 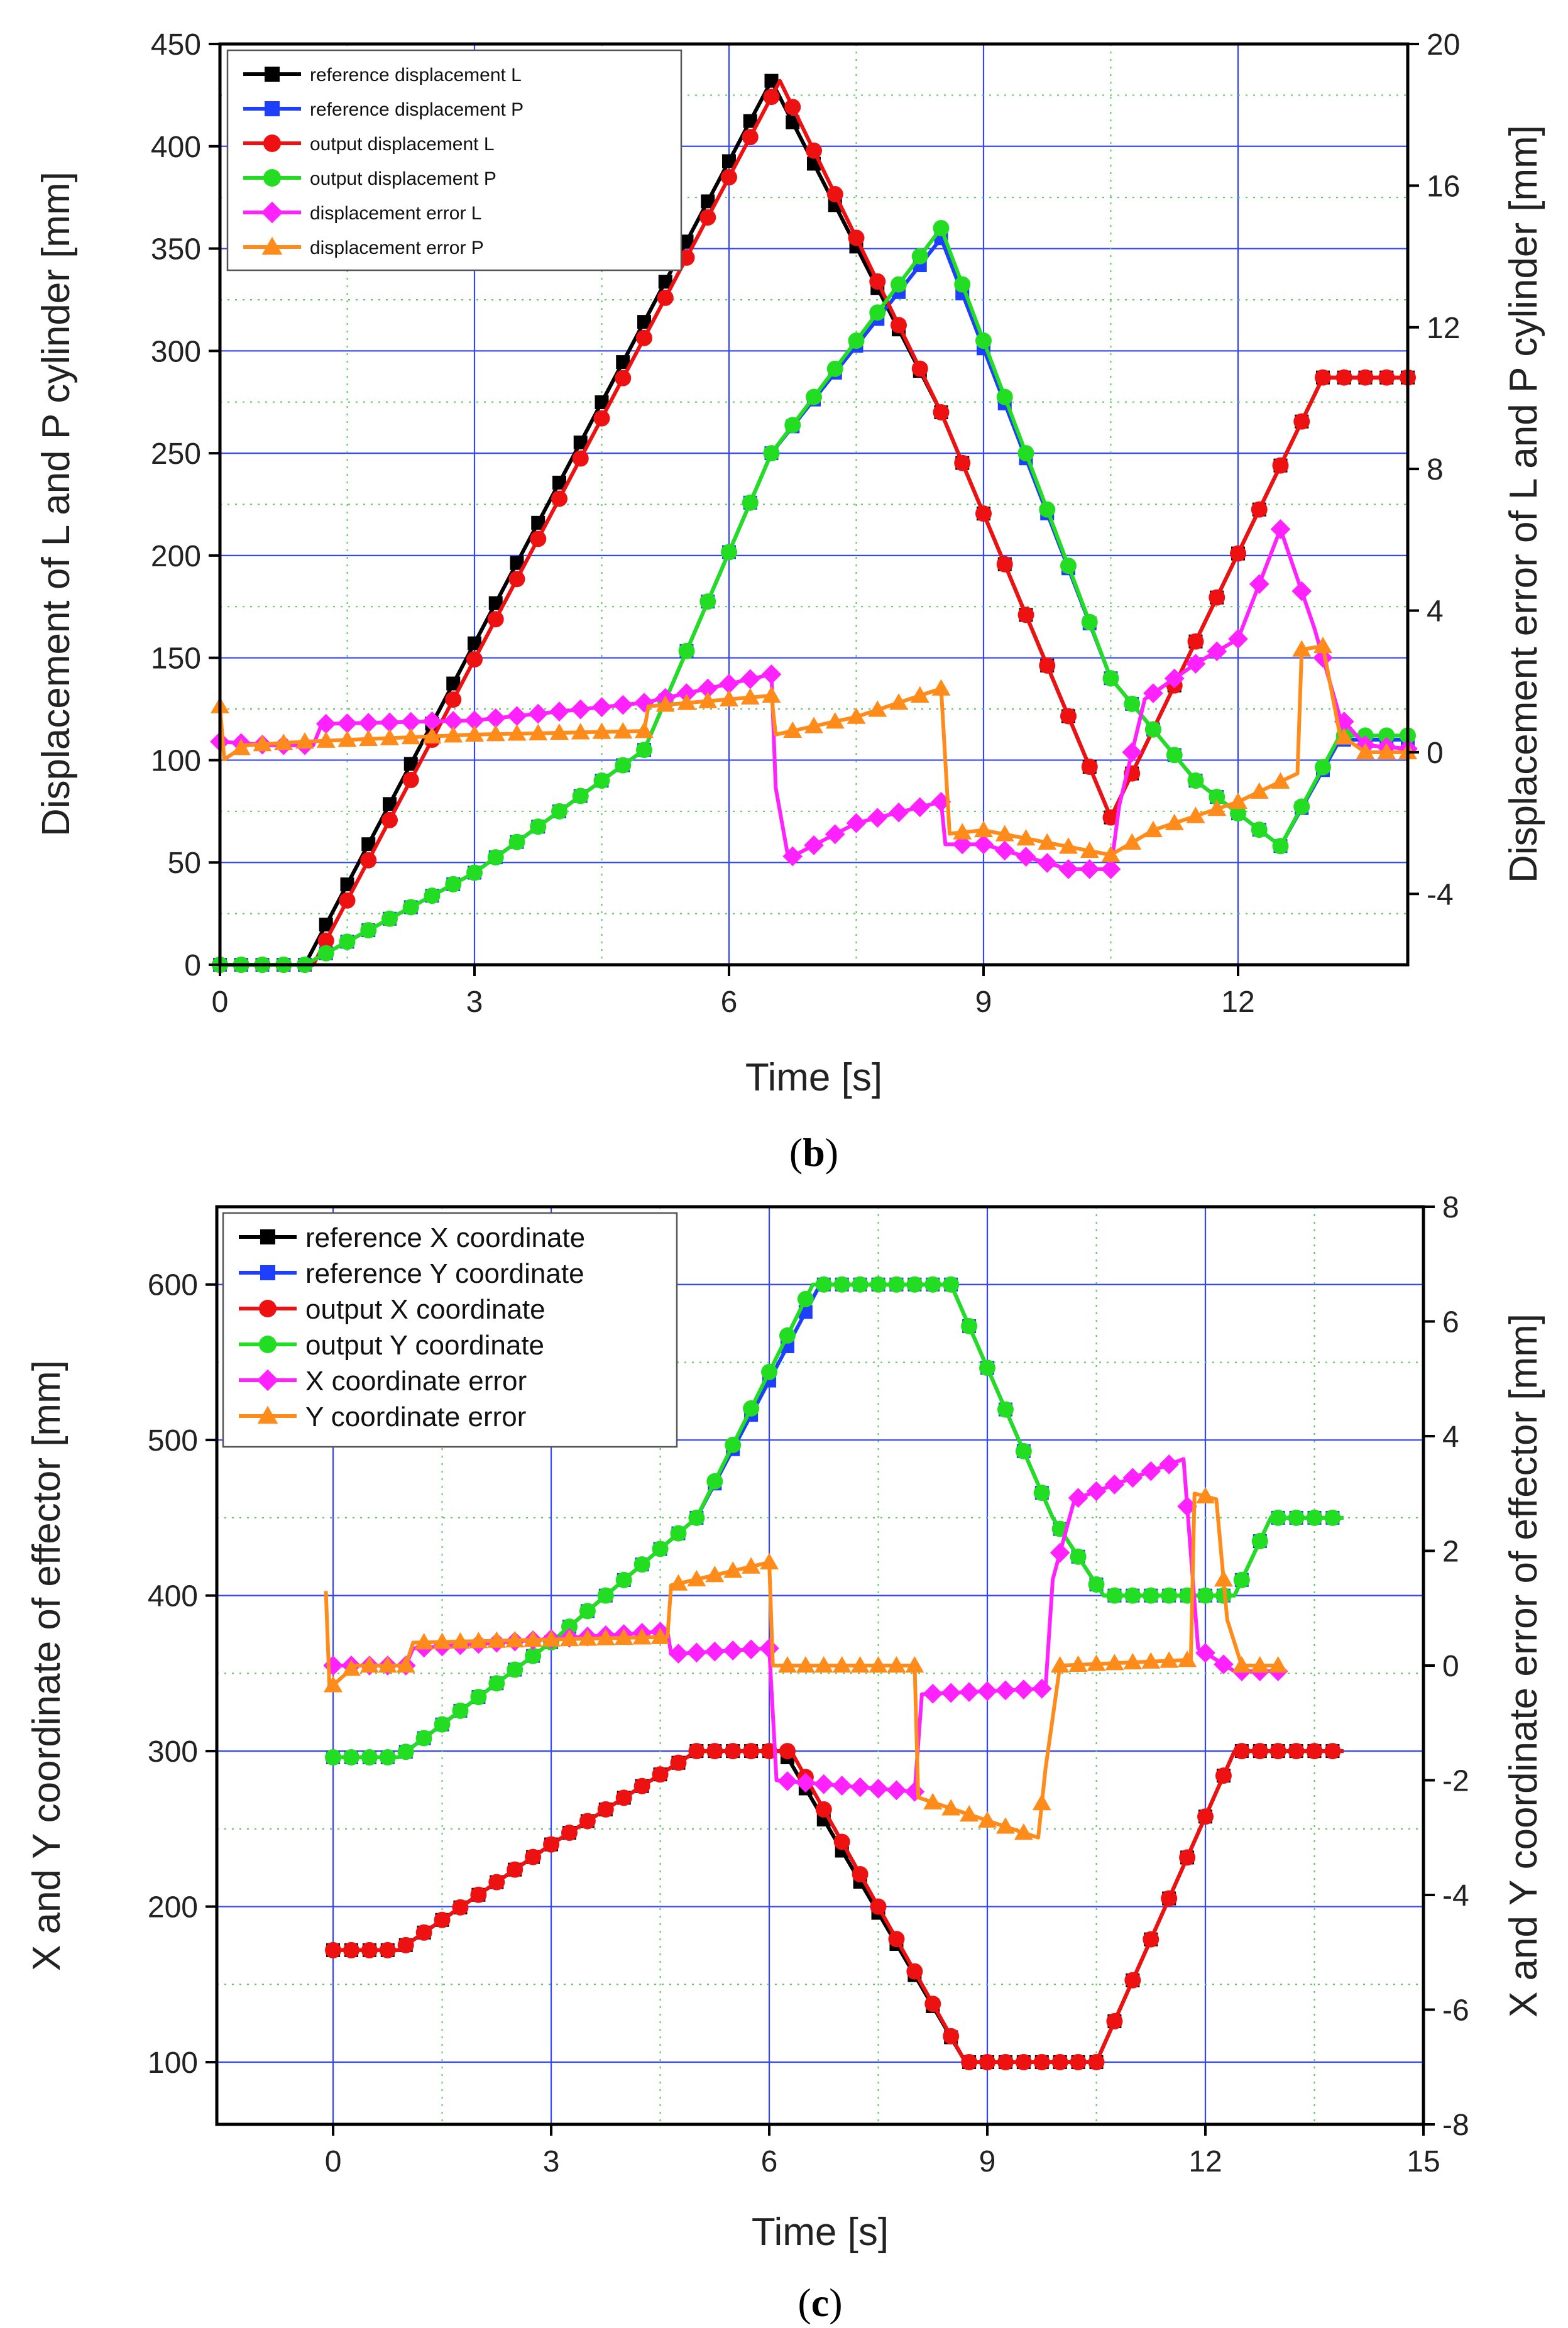 I want to click on x-tick-label: 15, so click(x=1423, y=2161).